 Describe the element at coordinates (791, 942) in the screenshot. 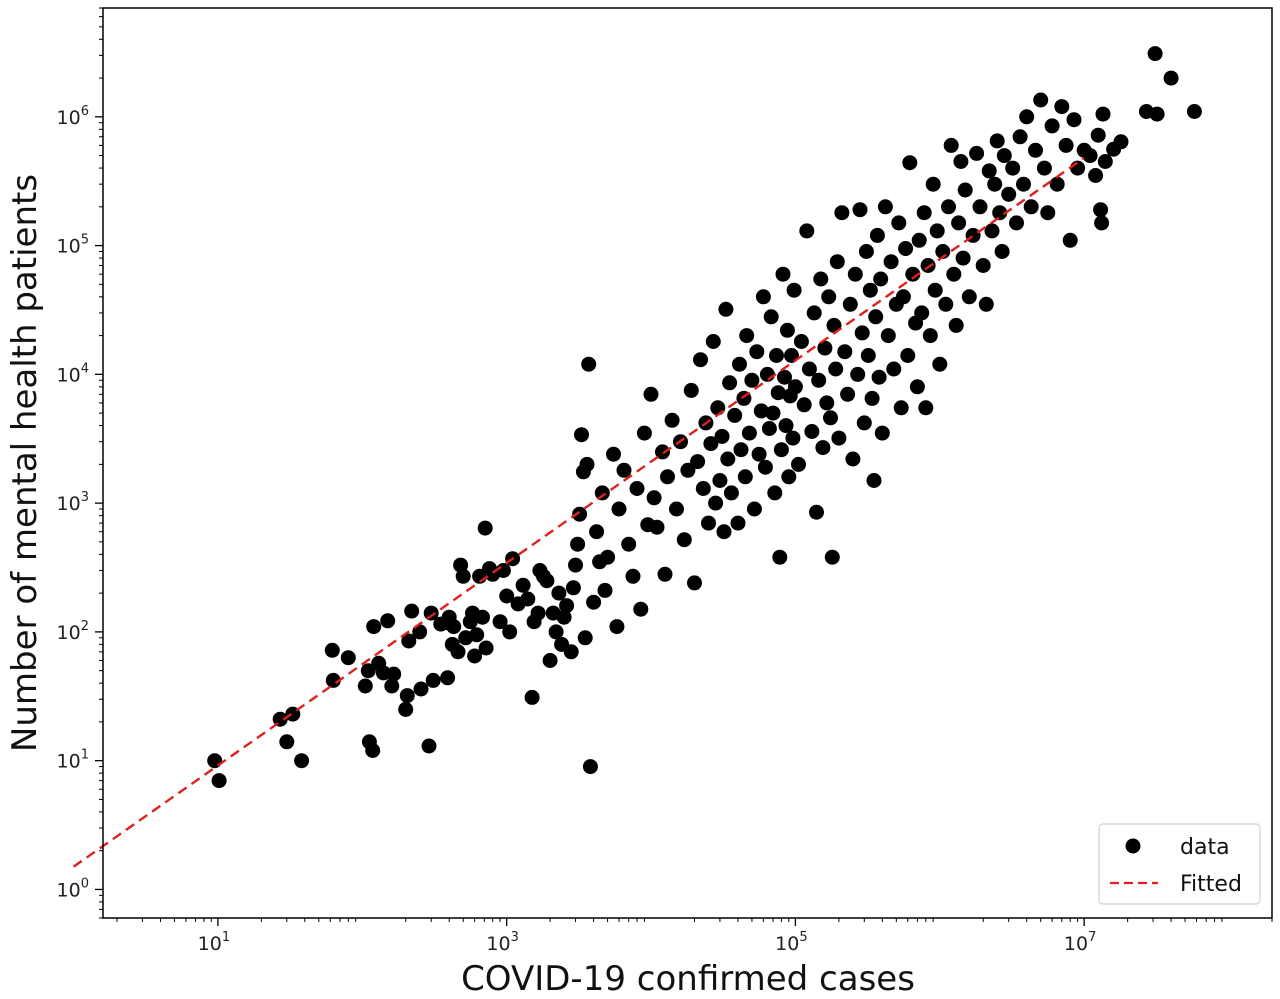

I see `x-tick-label-2: 10⁵` at that location.